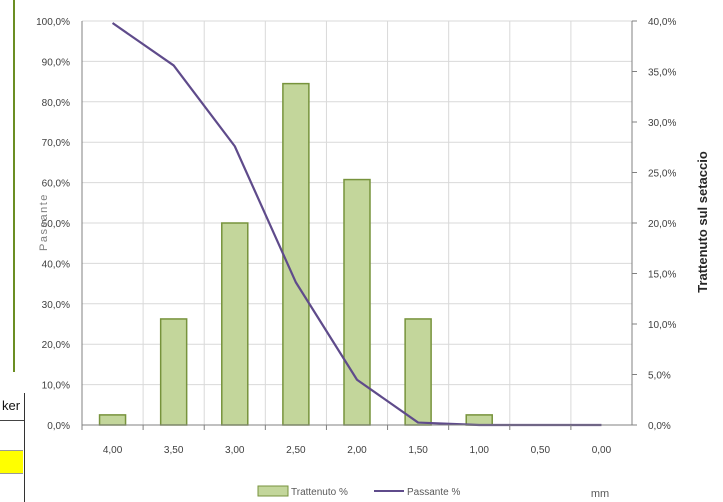 This screenshot has width=723, height=502. Describe the element at coordinates (273, 491) in the screenshot. I see `legend-swatch-trattenuto` at that location.